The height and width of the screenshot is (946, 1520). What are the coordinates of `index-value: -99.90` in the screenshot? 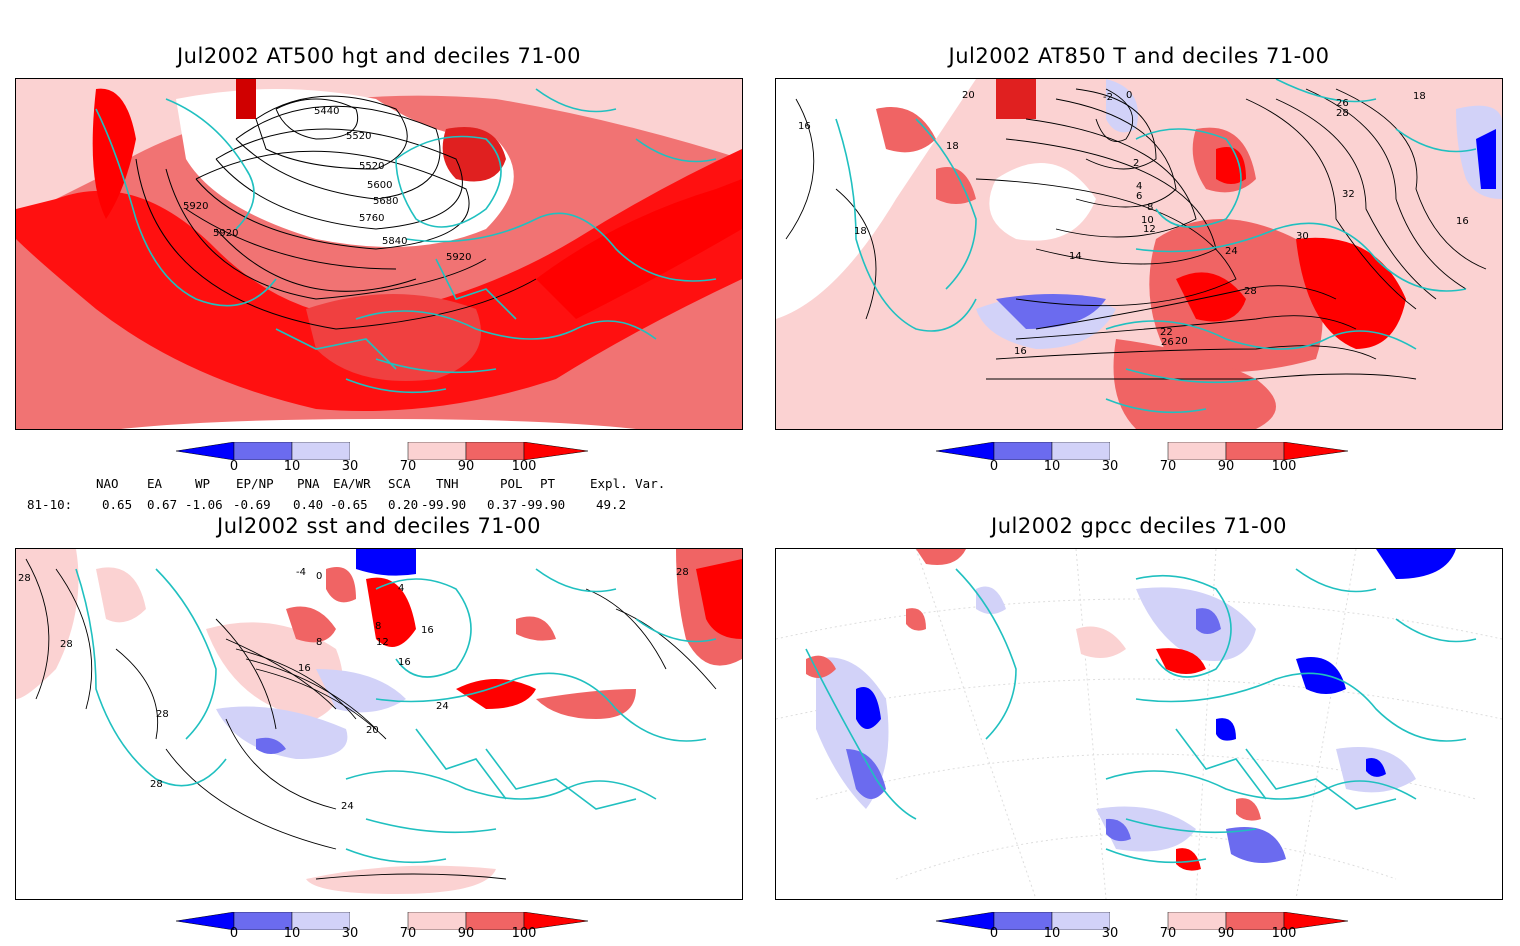 It's located at (543, 504).